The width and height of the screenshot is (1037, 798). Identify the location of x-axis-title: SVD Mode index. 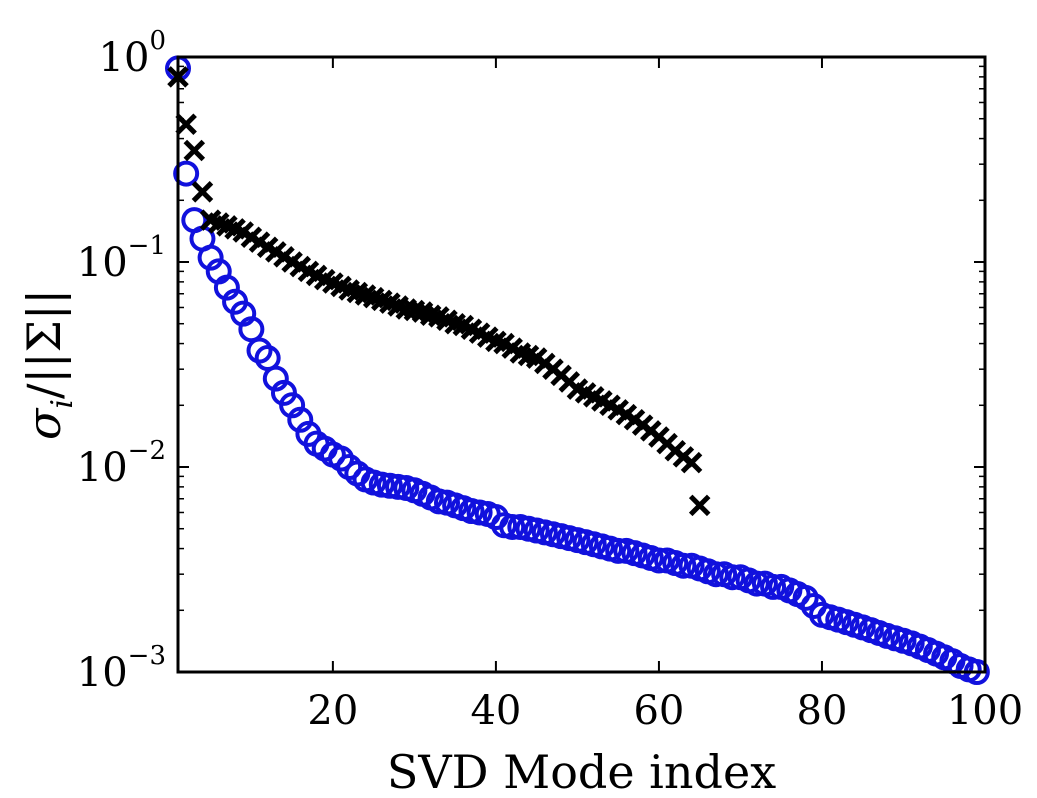
(581, 771).